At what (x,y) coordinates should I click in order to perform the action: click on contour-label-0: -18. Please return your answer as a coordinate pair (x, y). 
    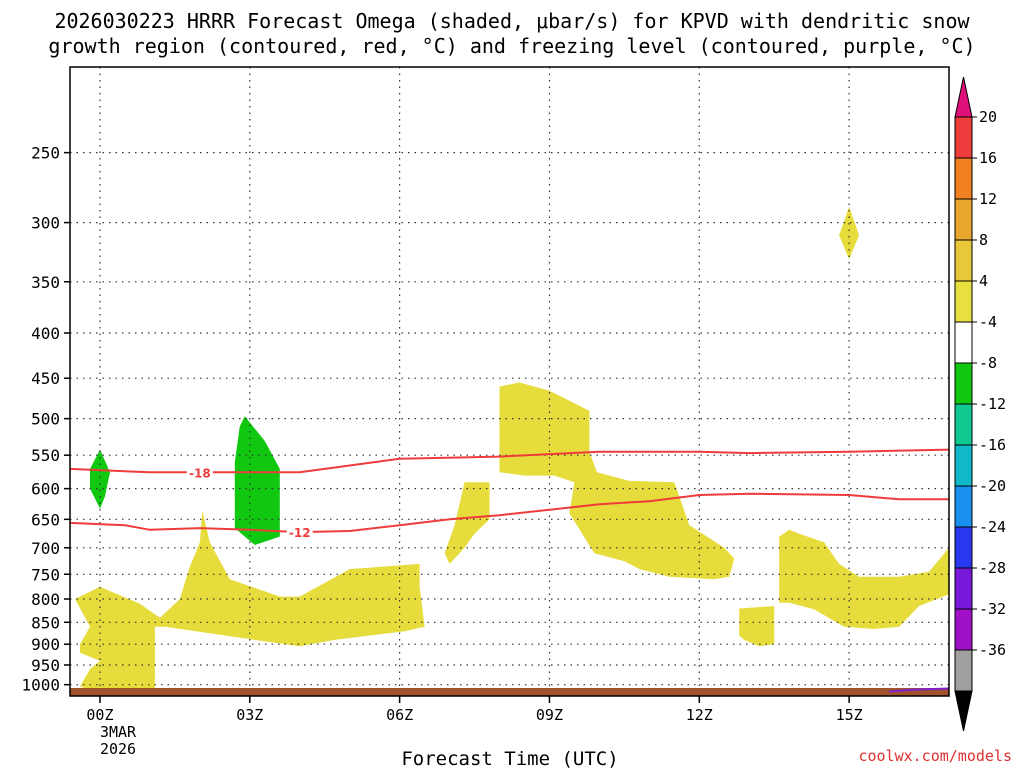
    Looking at the image, I should click on (200, 473).